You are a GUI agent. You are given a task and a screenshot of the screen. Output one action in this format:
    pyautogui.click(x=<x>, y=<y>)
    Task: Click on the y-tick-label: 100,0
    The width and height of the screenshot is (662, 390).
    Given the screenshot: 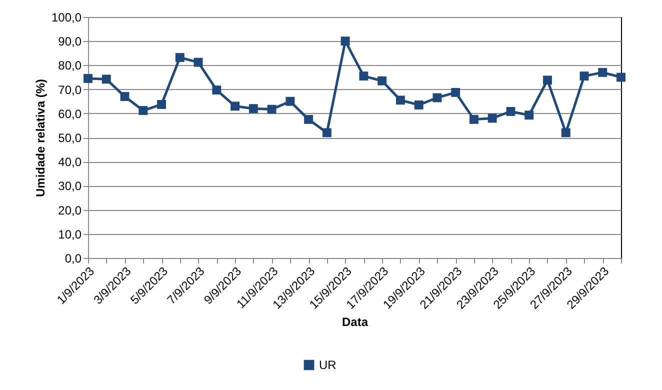 What is the action you would take?
    pyautogui.click(x=66, y=17)
    